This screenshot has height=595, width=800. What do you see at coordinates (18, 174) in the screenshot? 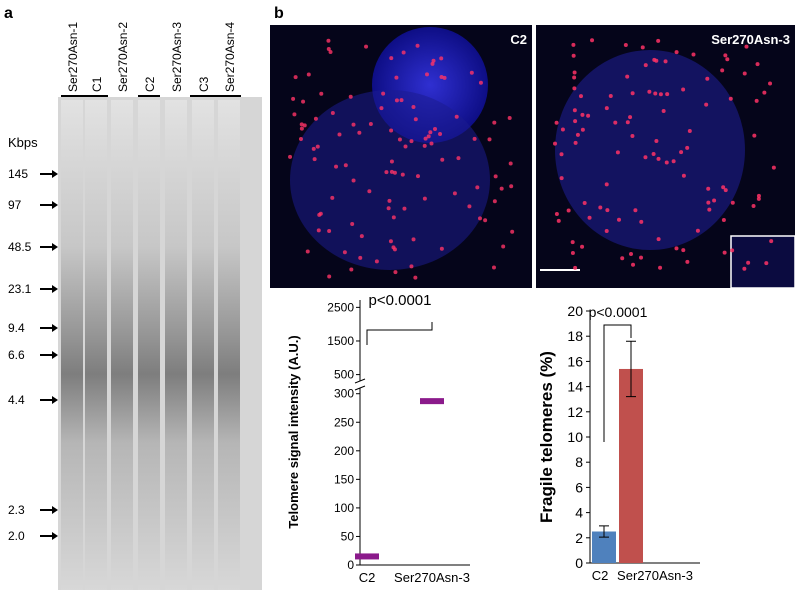
I see `size-marker: 145` at bounding box center [18, 174].